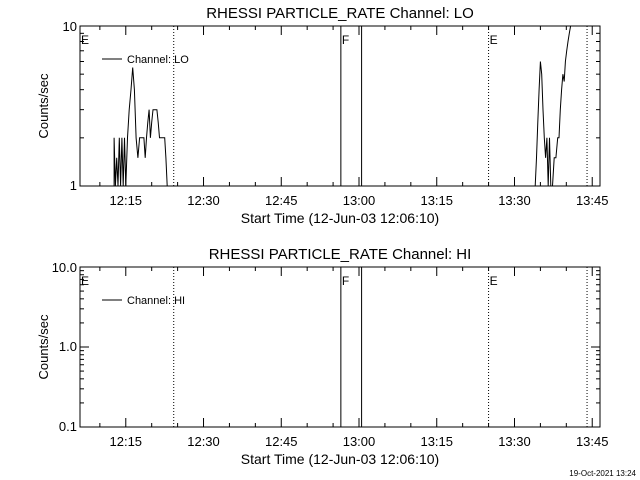 This screenshot has height=480, width=640. What do you see at coordinates (156, 301) in the screenshot?
I see `legend-label: Channel: HI` at bounding box center [156, 301].